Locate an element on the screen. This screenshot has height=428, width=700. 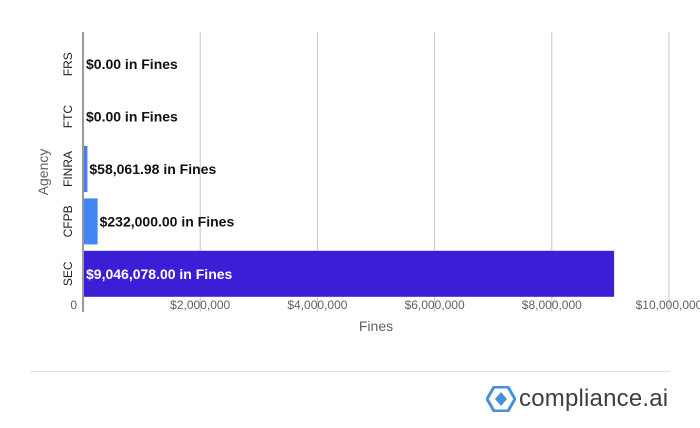
compliance-hexagon-icon is located at coordinates (501, 399).